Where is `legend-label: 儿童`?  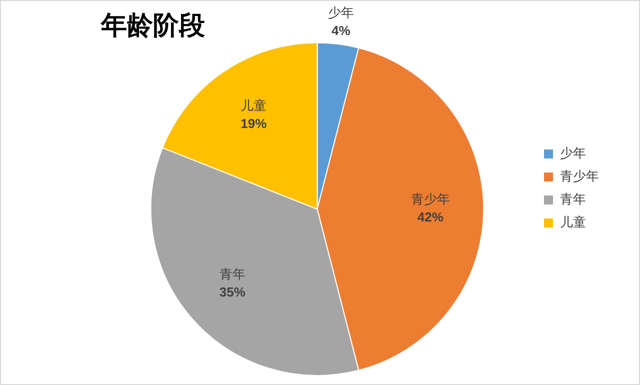
legend-label: 儿童 is located at coordinates (573, 222).